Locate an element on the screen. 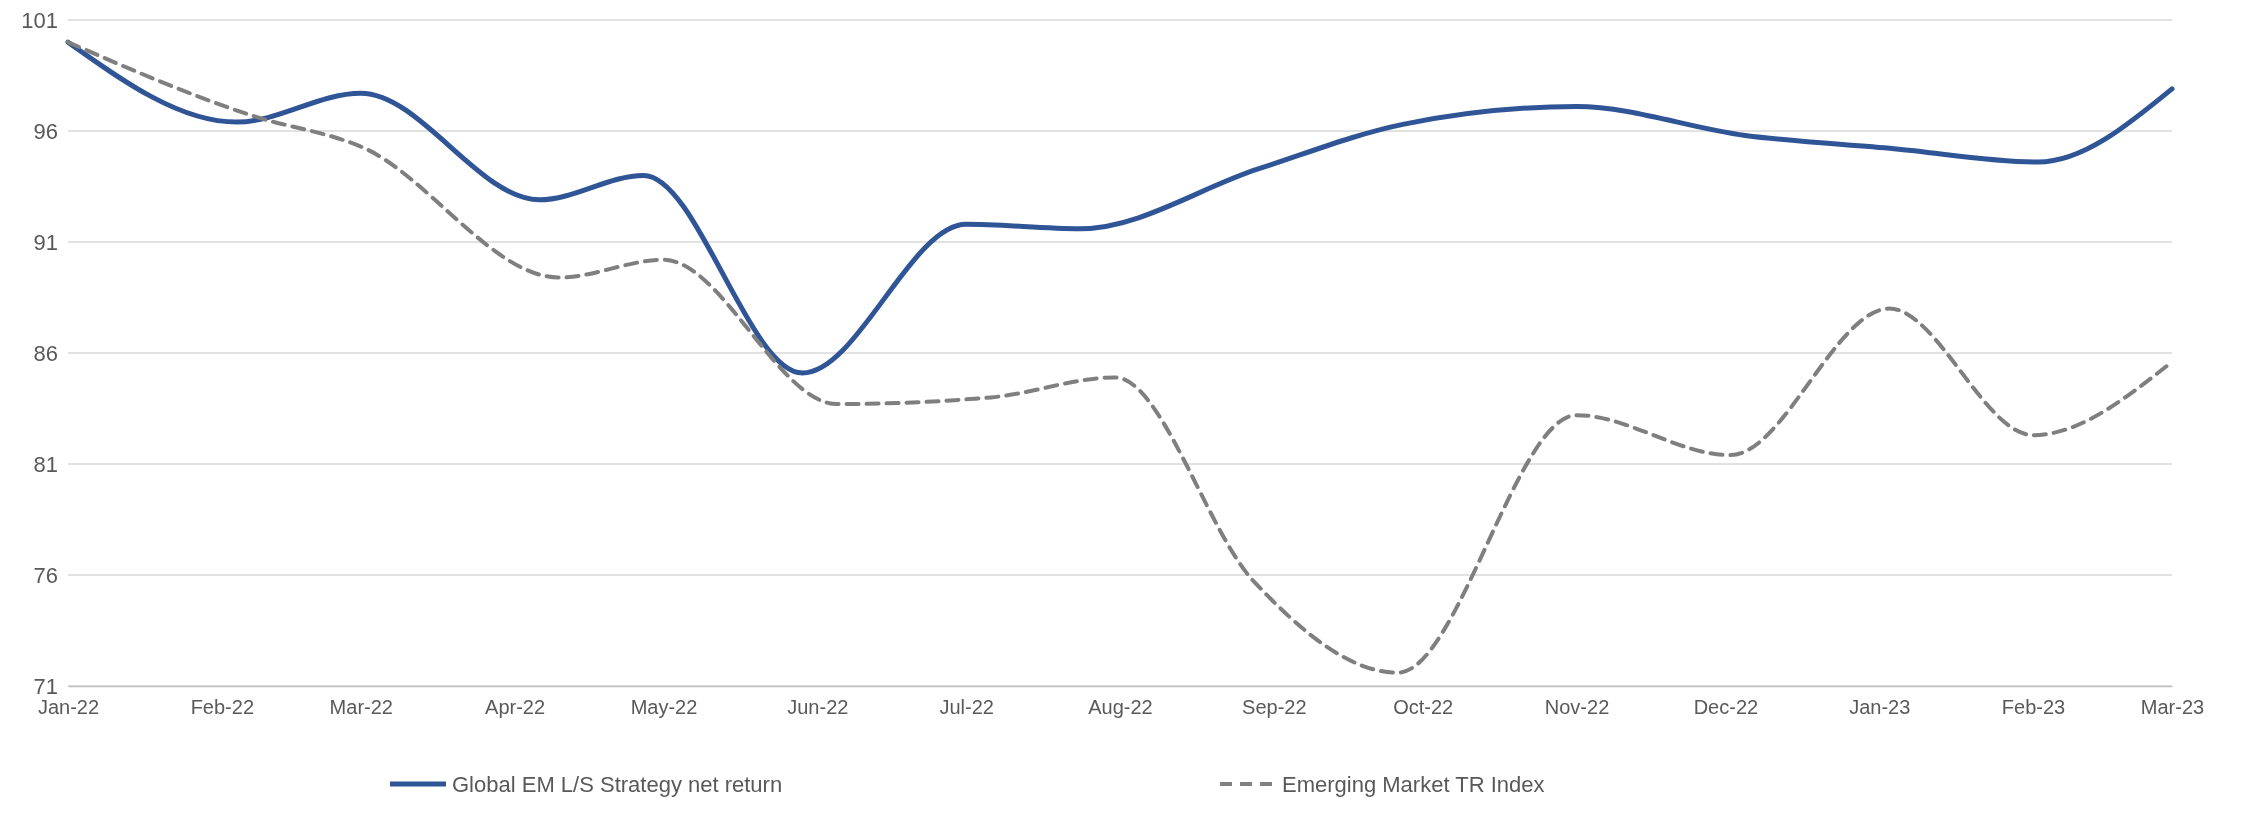 This screenshot has width=2244, height=816. y-tick-label: 71 is located at coordinates (45, 686).